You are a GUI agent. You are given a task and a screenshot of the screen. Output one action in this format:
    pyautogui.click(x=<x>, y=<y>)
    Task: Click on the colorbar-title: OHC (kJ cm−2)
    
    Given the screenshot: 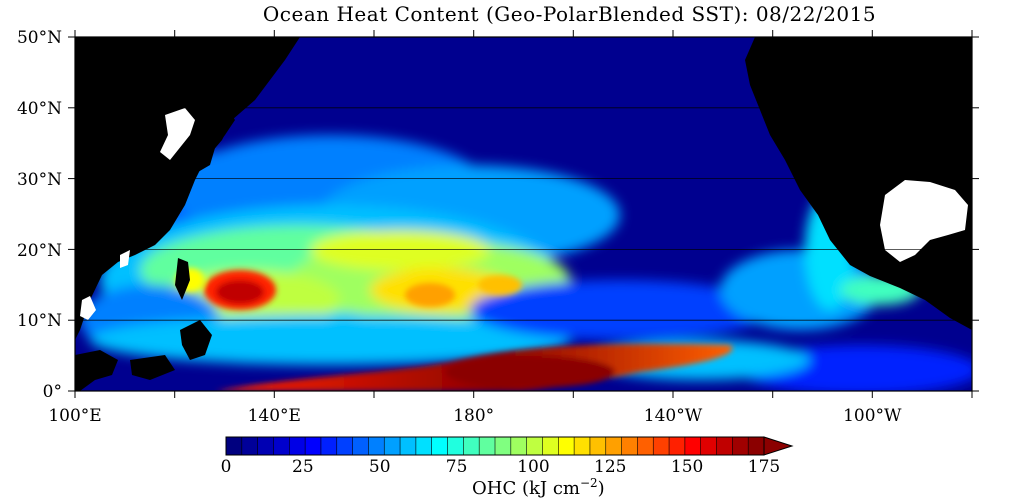 What is the action you would take?
    pyautogui.click(x=538, y=487)
    